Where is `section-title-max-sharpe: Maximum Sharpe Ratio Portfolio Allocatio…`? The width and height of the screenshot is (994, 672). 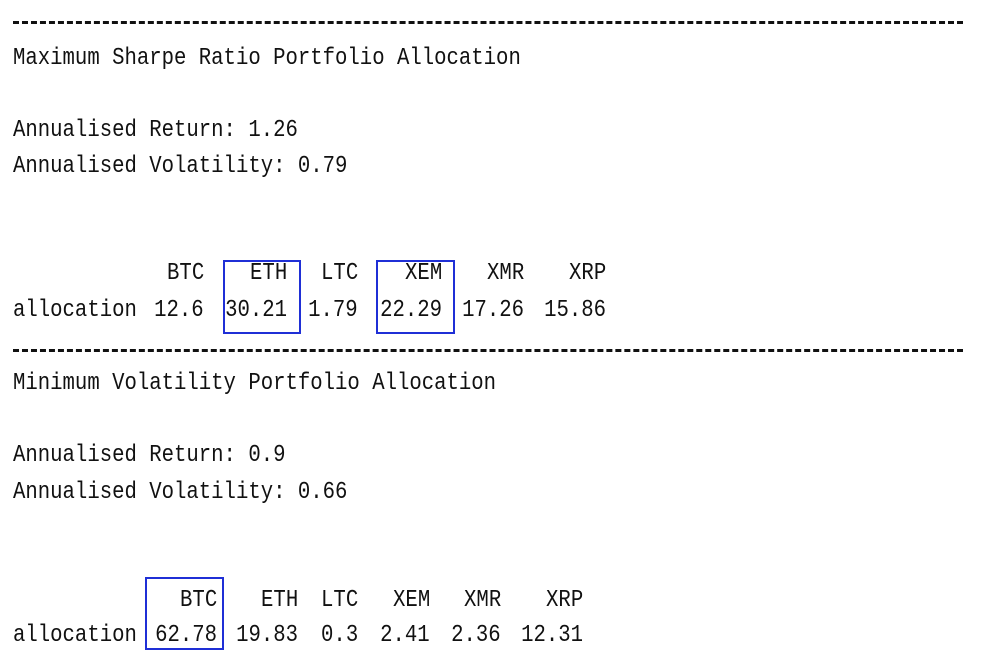
section-title-max-sharpe: Maximum Sharpe Ratio Portfolio Allocatio… is located at coordinates (267, 58).